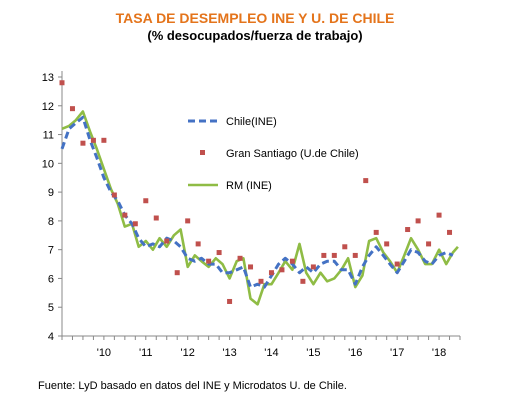  I want to click on y-tick-label: 10, so click(48, 164).